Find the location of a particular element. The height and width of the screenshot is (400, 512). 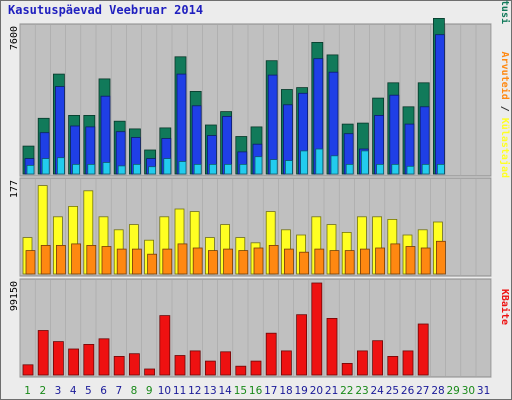

day-label-27: 27 is located at coordinates (422, 391).